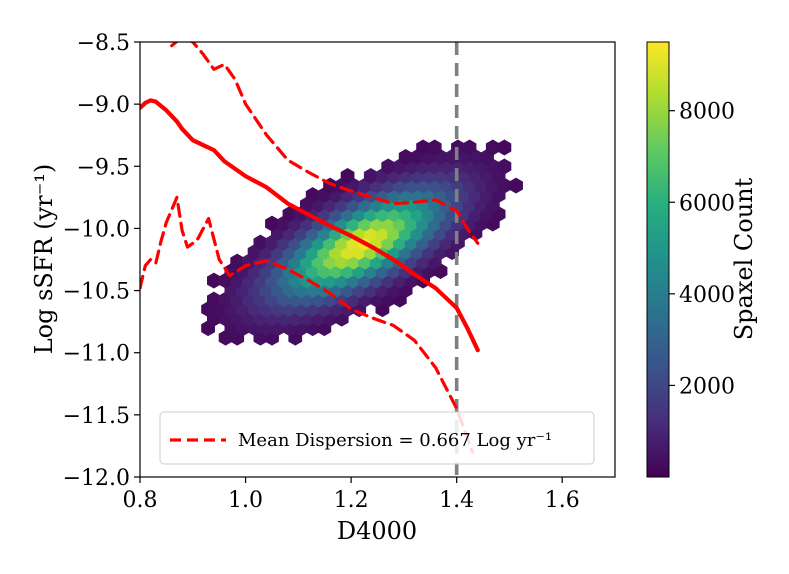 The image size is (789, 574). Describe the element at coordinates (562, 500) in the screenshot. I see `x-tick-label: 1.6` at that location.